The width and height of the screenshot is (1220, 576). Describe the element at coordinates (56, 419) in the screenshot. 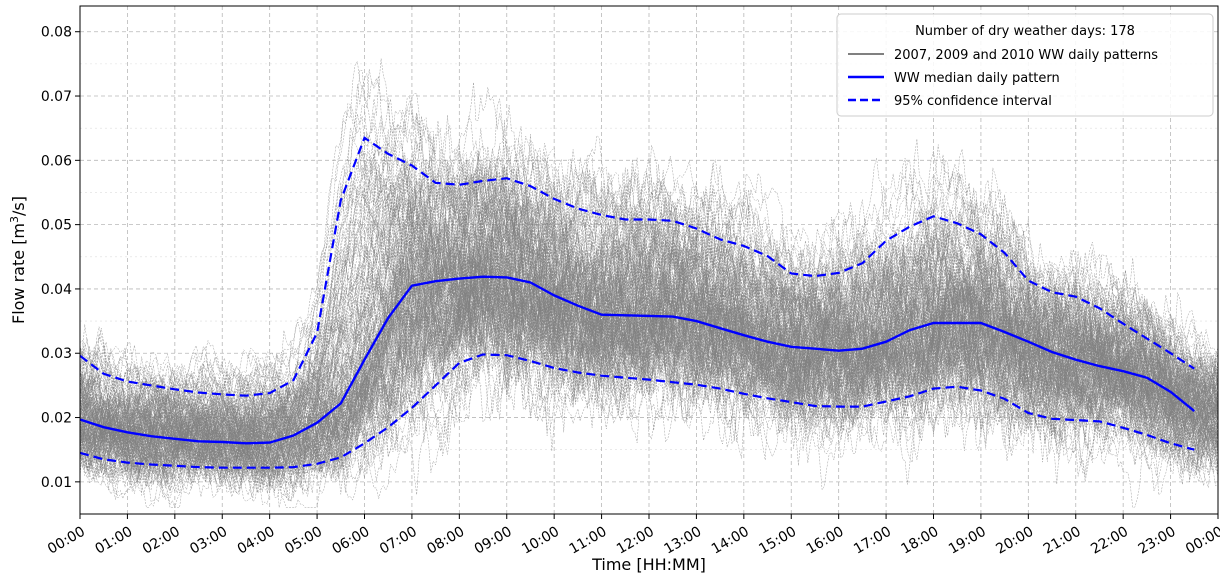

I see `y-tick-label: 0.02` at that location.